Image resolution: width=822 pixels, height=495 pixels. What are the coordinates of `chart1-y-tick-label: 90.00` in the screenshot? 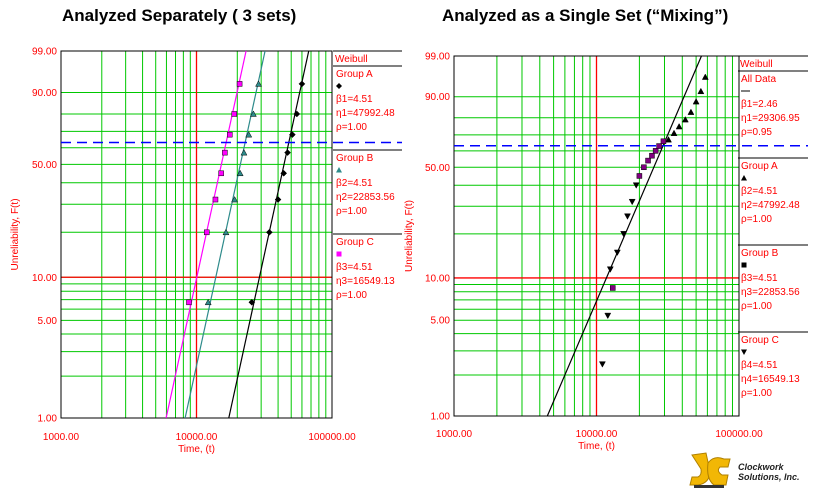 It's located at (44, 93).